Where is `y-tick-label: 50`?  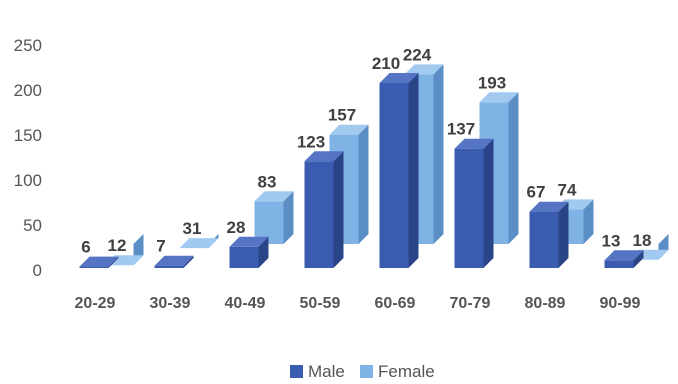
y-tick-label: 50 is located at coordinates (32, 225).